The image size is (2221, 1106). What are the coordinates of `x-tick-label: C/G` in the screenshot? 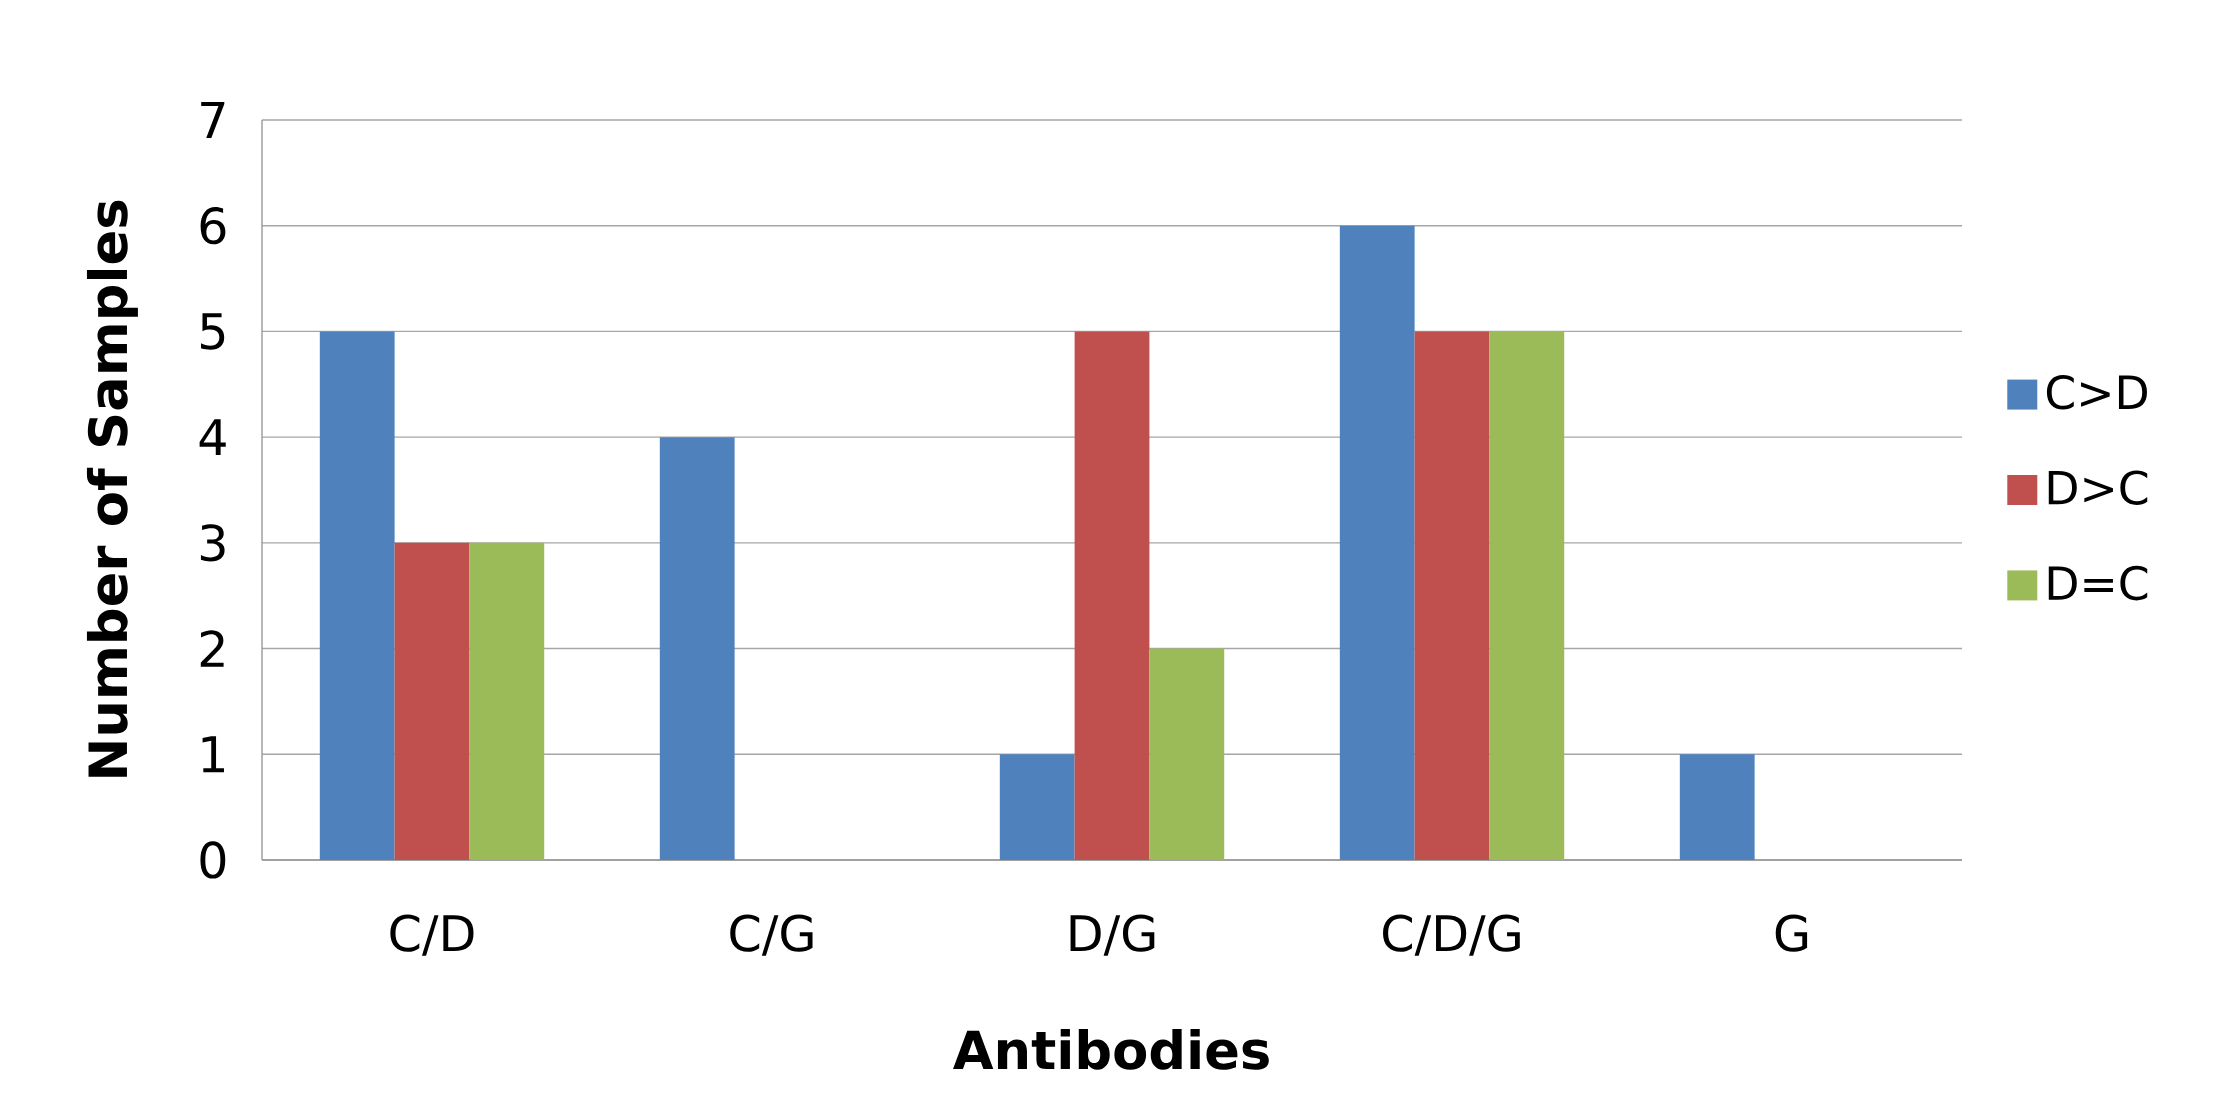 It's located at (771, 935).